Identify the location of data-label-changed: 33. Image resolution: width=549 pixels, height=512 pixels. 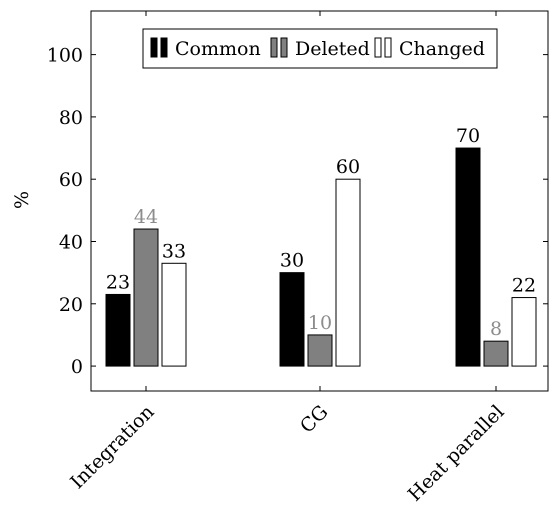
(174, 251).